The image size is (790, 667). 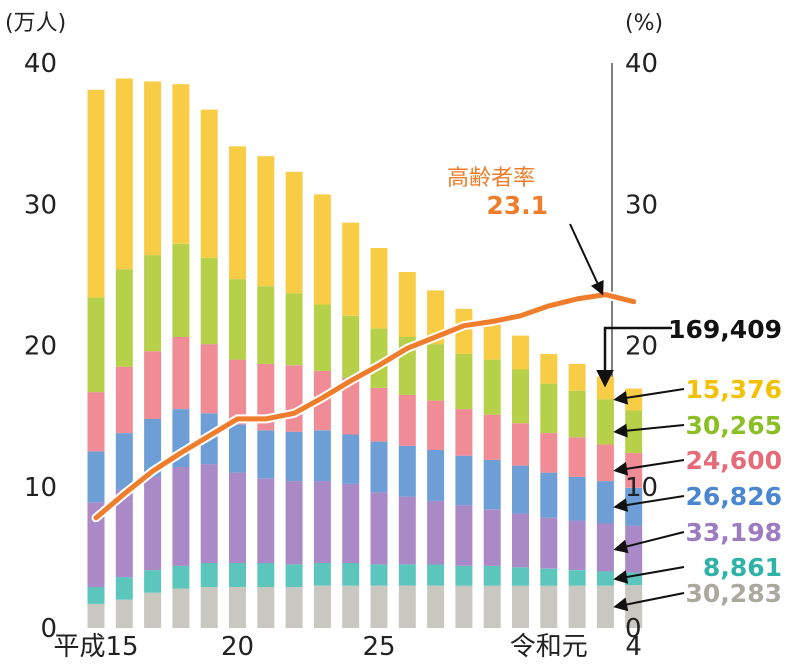 I want to click on rate-line-title: 高齢者率, so click(x=491, y=178).